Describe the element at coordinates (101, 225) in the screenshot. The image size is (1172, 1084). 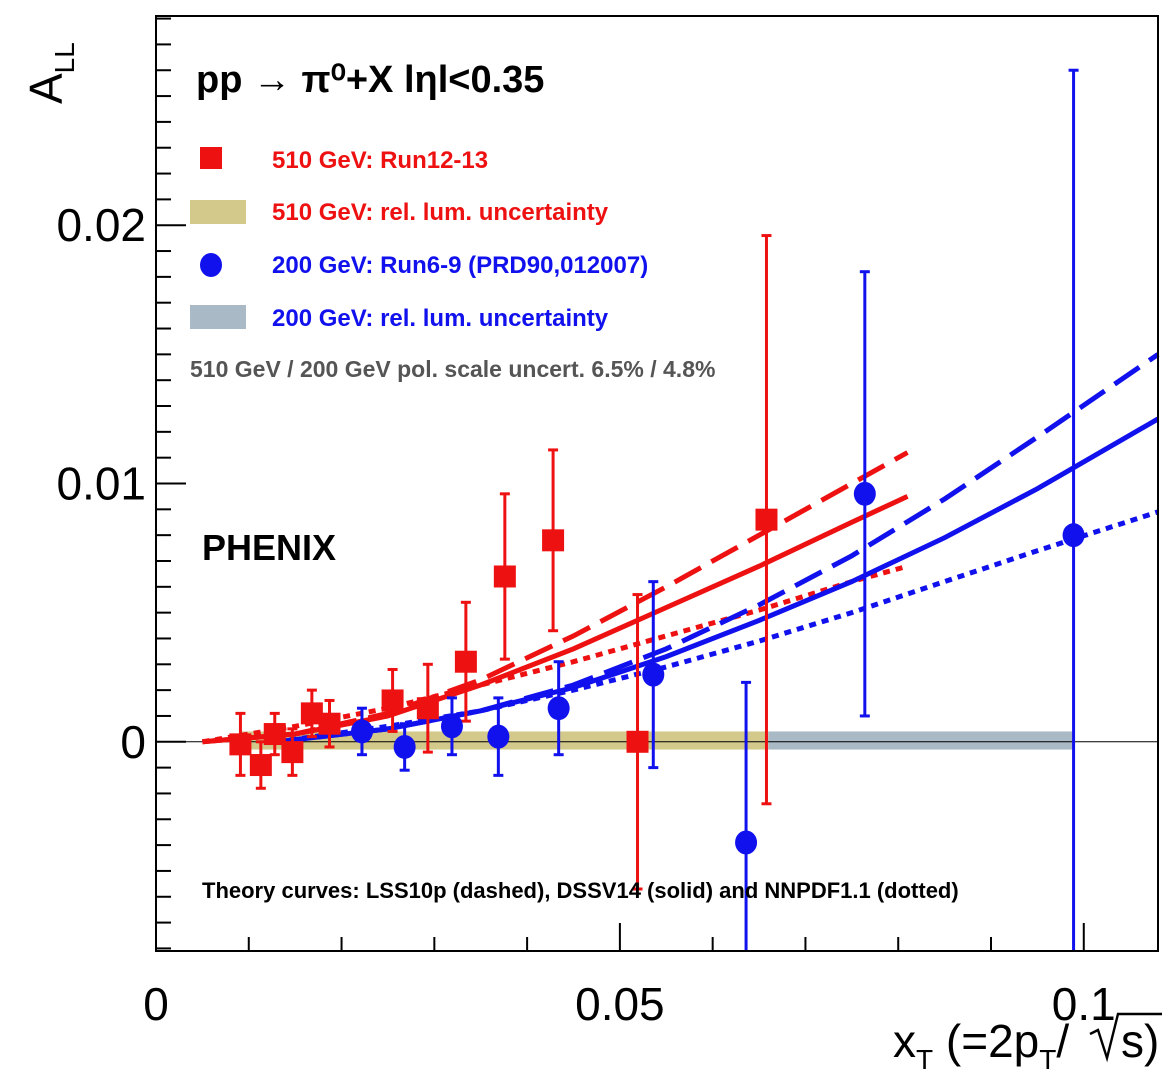
I see `y-tick-label: 0.02` at that location.